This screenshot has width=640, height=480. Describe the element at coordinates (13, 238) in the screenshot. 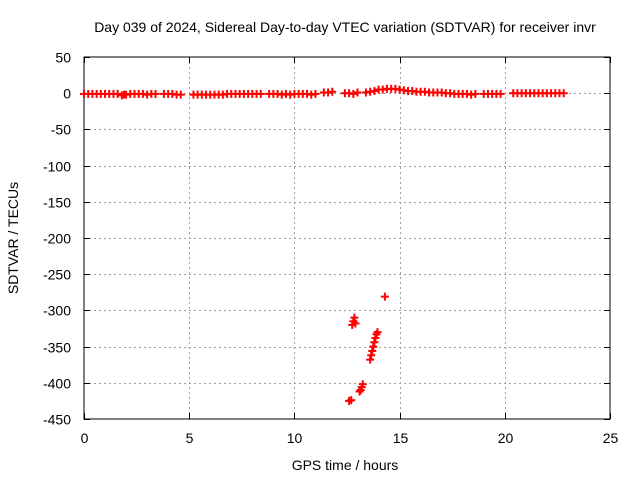

I see `y-axis-title: SDTVAR / TECUs` at that location.